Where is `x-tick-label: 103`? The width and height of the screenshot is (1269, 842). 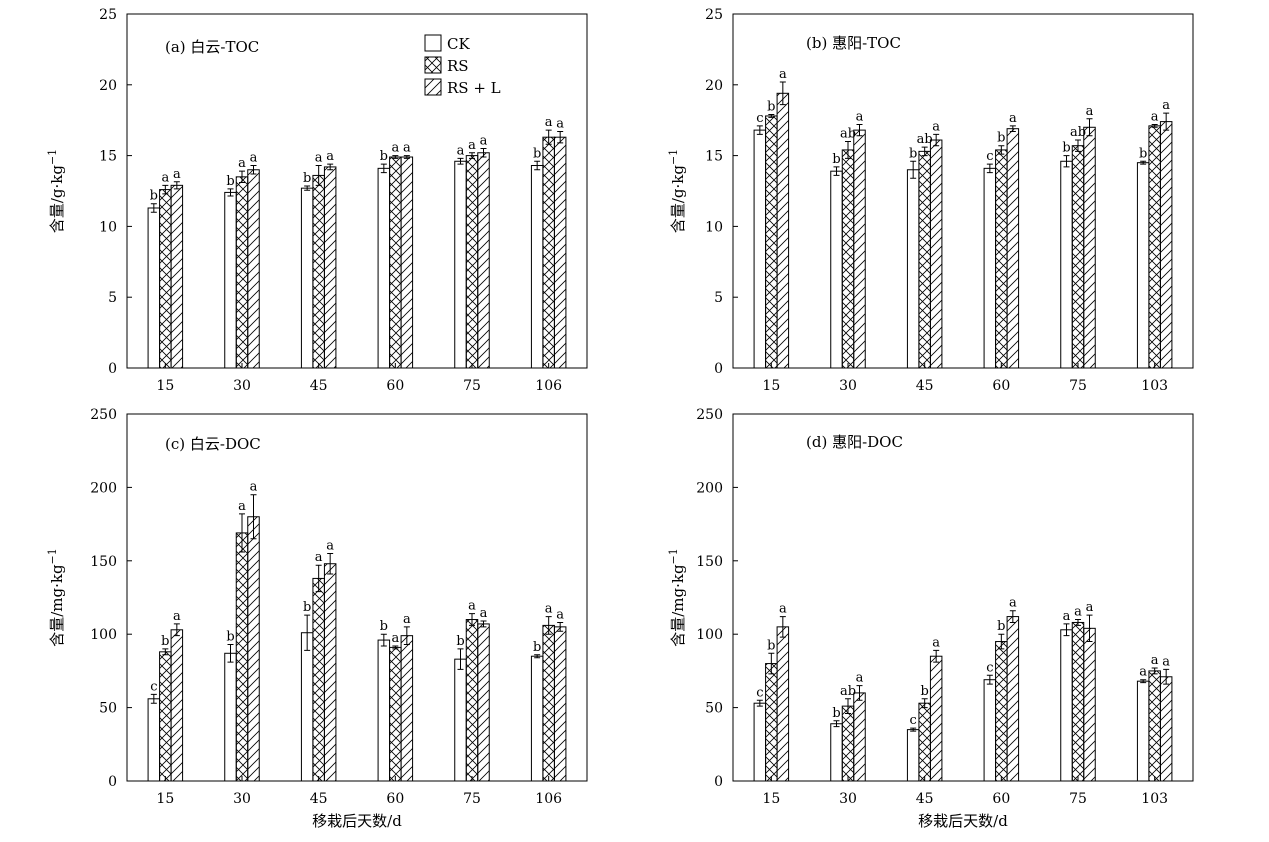
x-tick-label: 103 is located at coordinates (1154, 799).